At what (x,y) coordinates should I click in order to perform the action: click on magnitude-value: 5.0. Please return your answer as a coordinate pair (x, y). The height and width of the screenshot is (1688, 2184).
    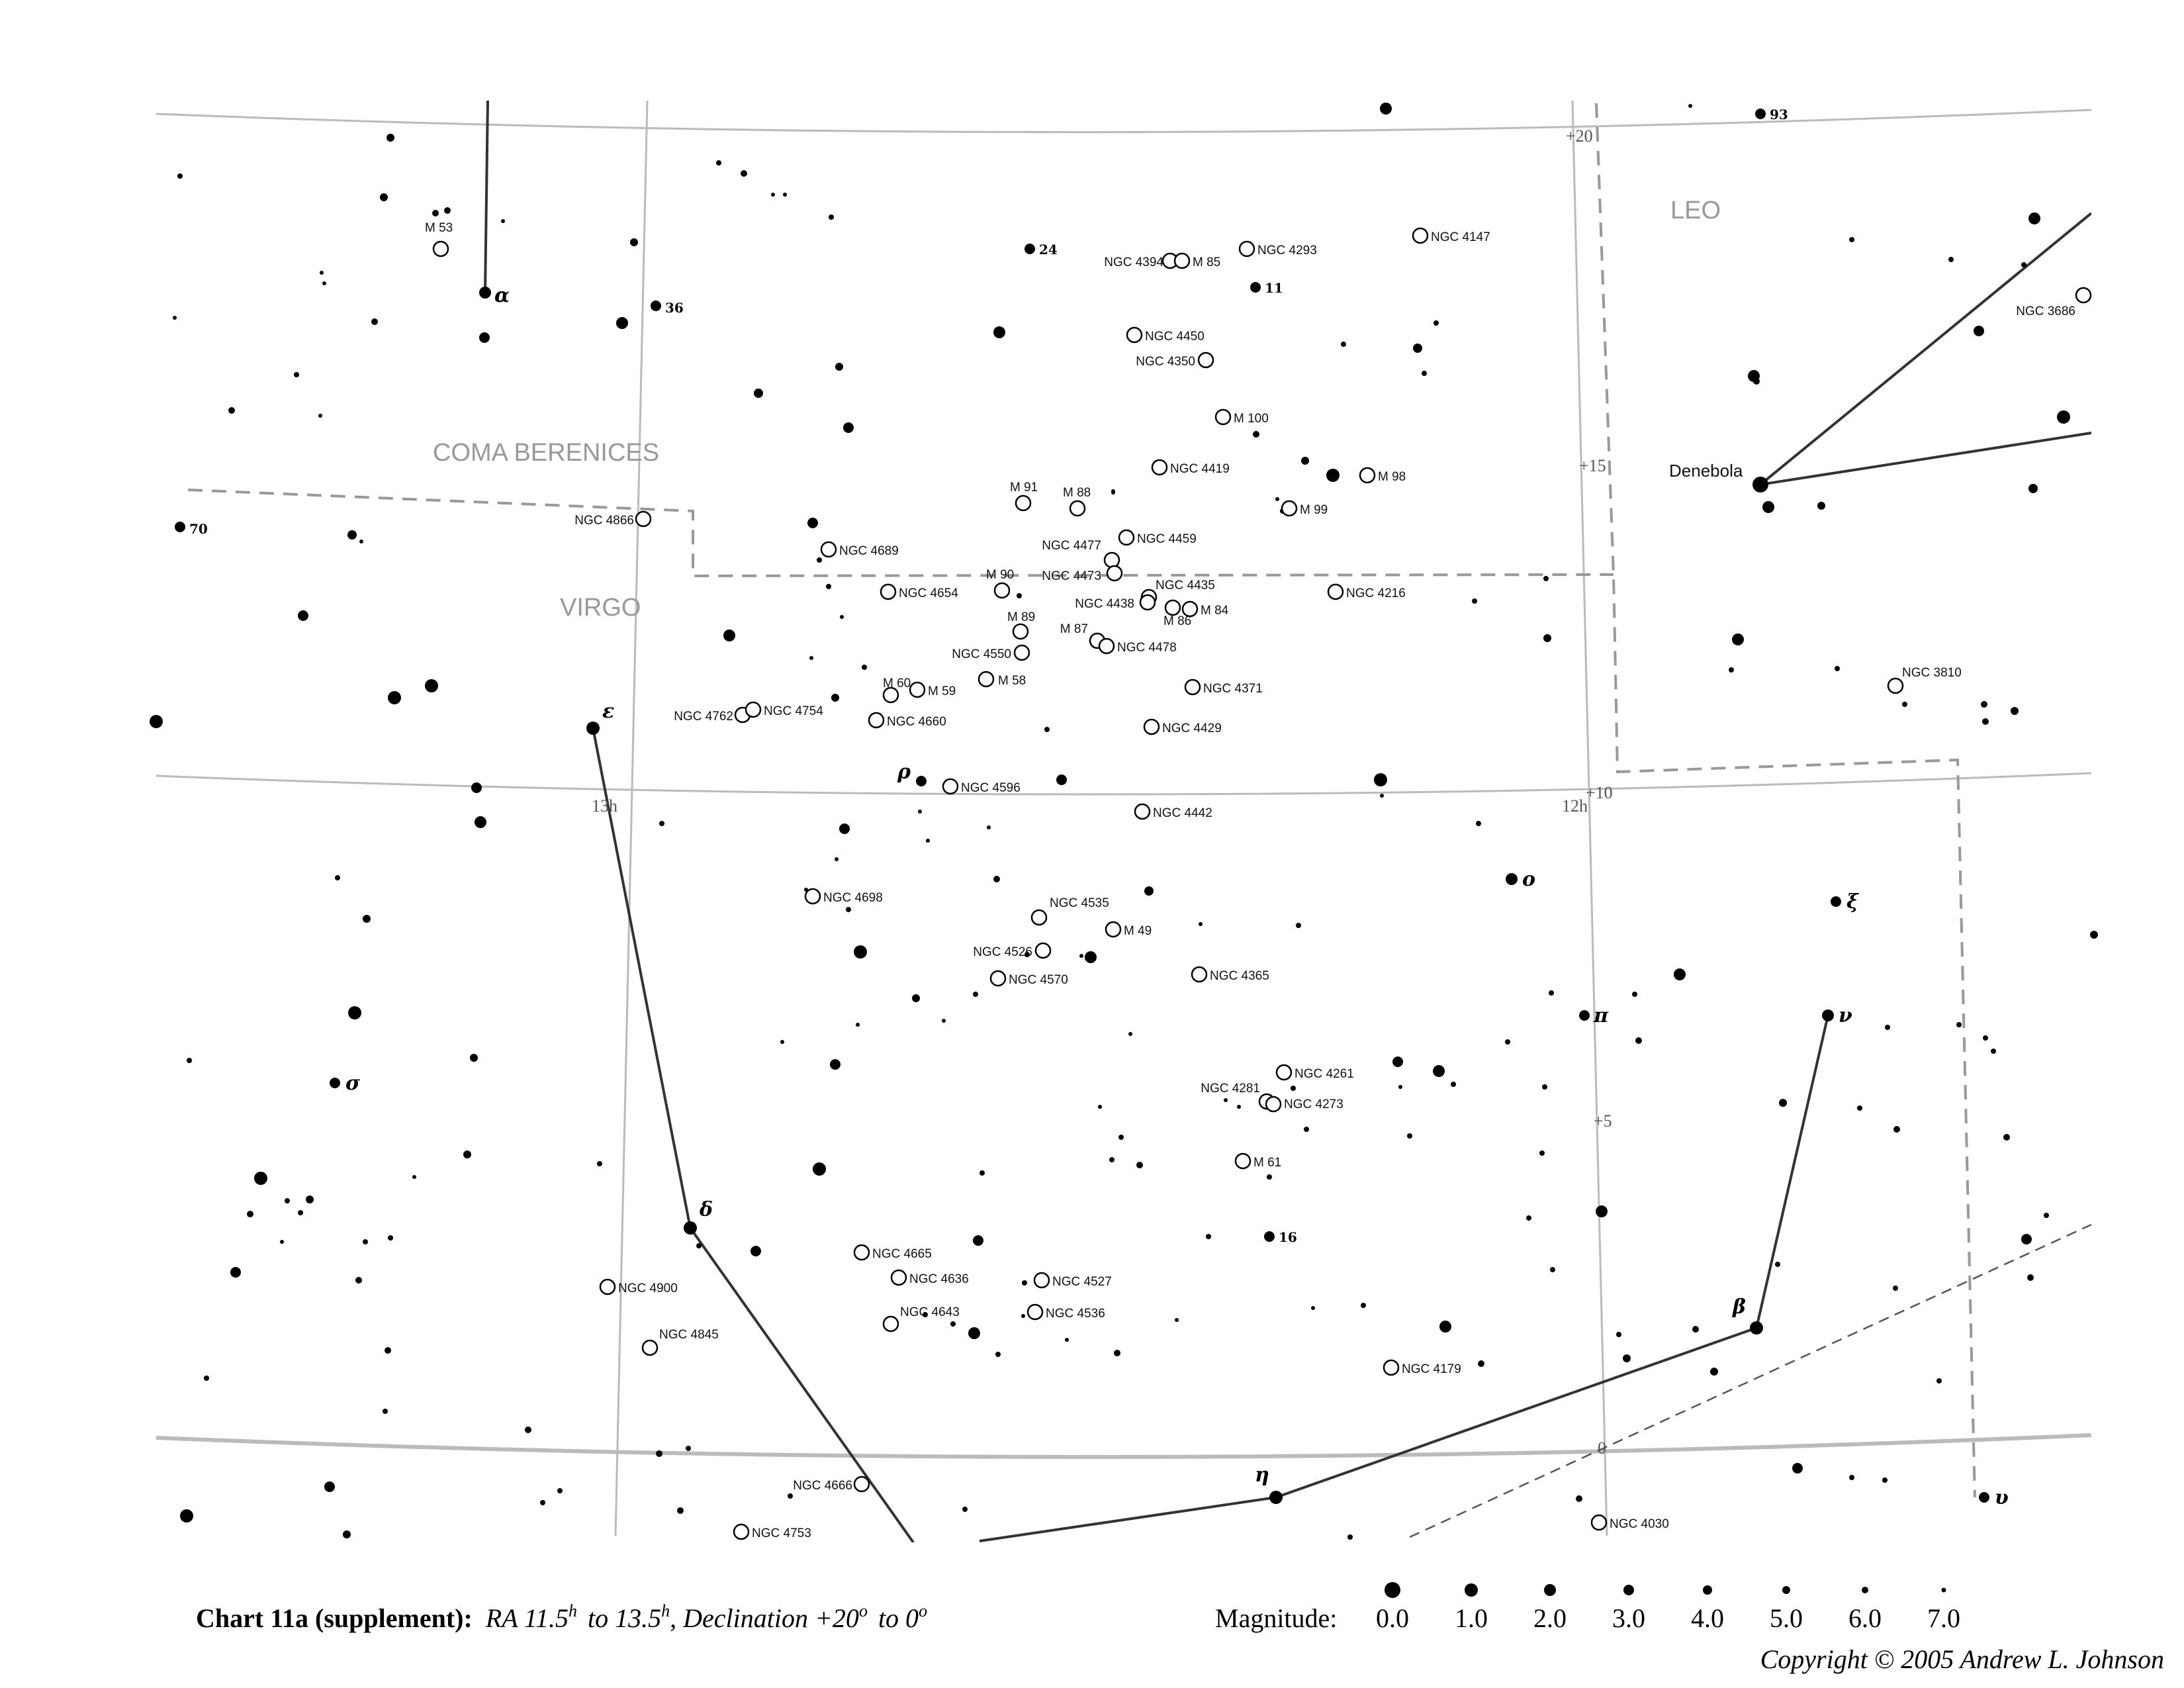
    Looking at the image, I should click on (1786, 1618).